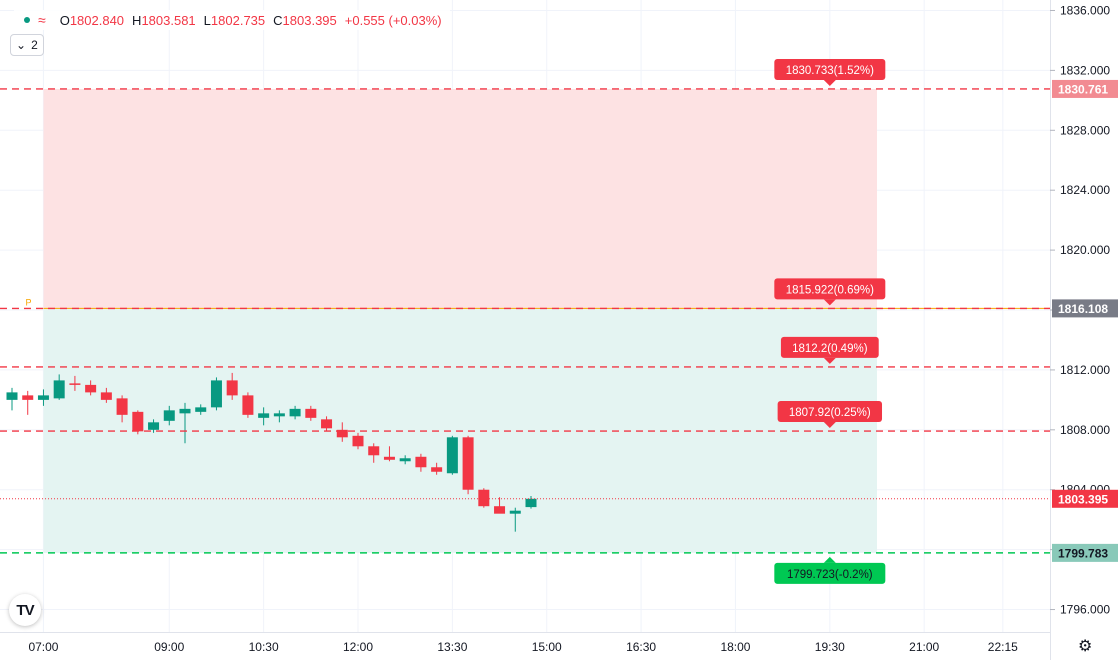  What do you see at coordinates (43, 647) in the screenshot?
I see `time-axis-label: 07:00` at bounding box center [43, 647].